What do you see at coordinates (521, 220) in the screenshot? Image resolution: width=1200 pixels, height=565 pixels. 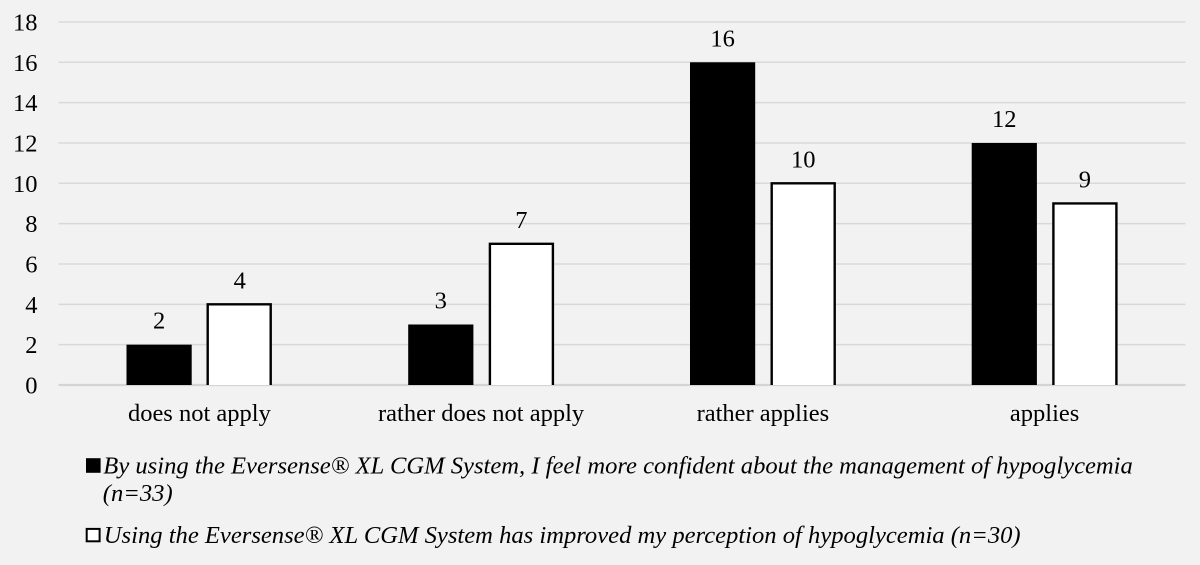 I see `svg-text: 7` at bounding box center [521, 220].